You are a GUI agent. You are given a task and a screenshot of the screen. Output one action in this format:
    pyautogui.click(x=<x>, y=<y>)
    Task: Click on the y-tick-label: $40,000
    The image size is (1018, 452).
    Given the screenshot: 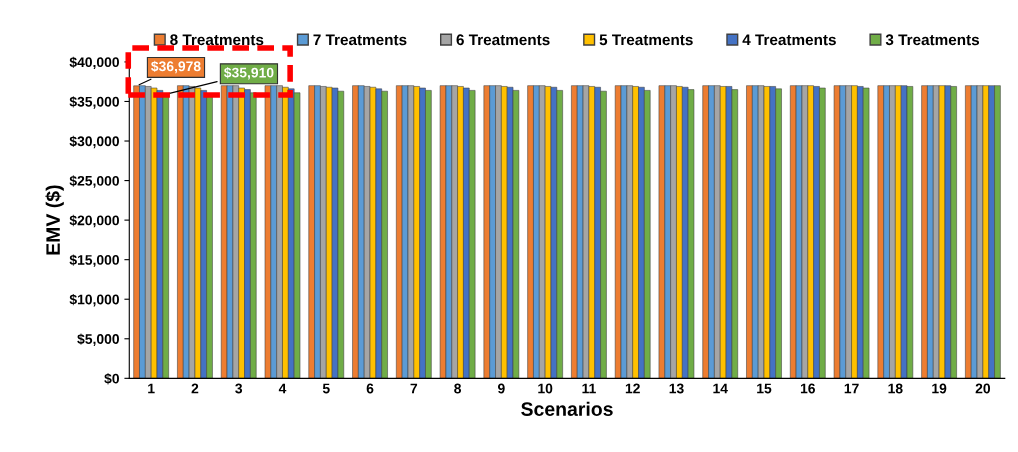 What is the action you would take?
    pyautogui.click(x=94, y=63)
    